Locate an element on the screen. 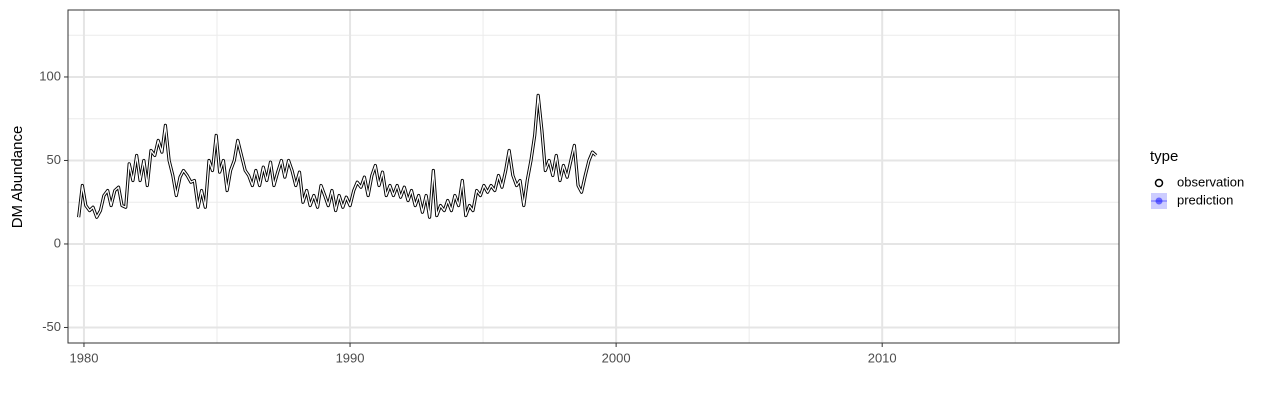  series-line-outline is located at coordinates (337, 156).